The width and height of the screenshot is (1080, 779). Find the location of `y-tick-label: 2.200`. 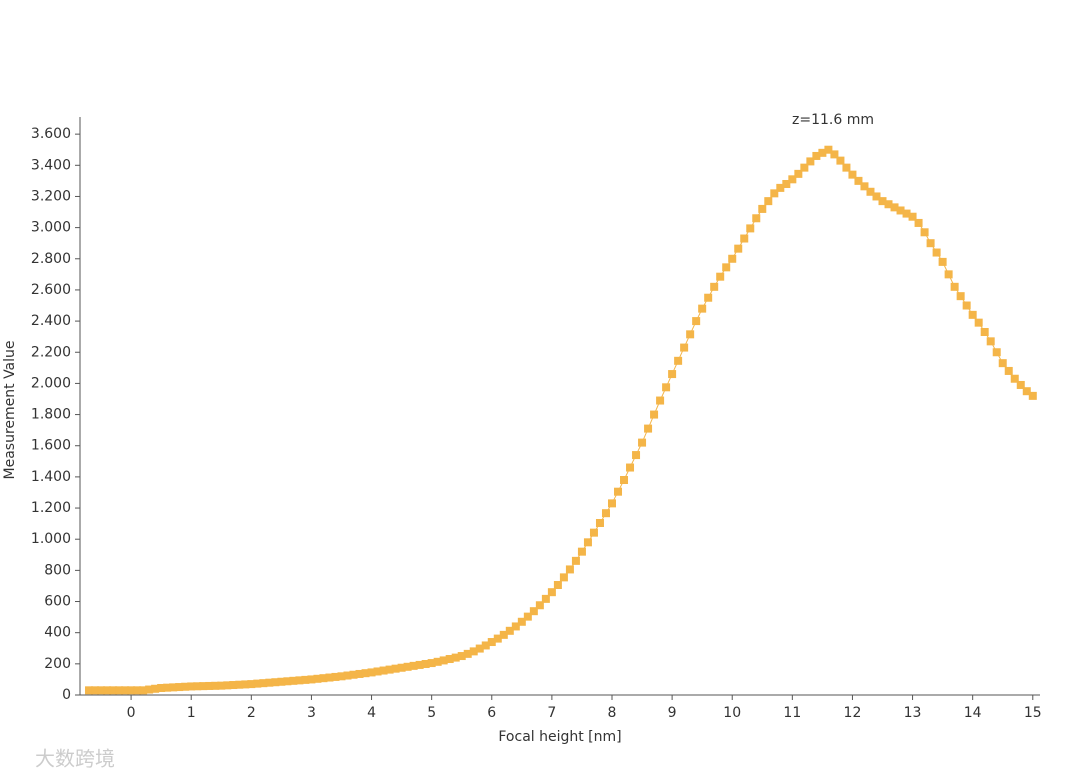

y-tick-label: 2.200 is located at coordinates (51, 352).